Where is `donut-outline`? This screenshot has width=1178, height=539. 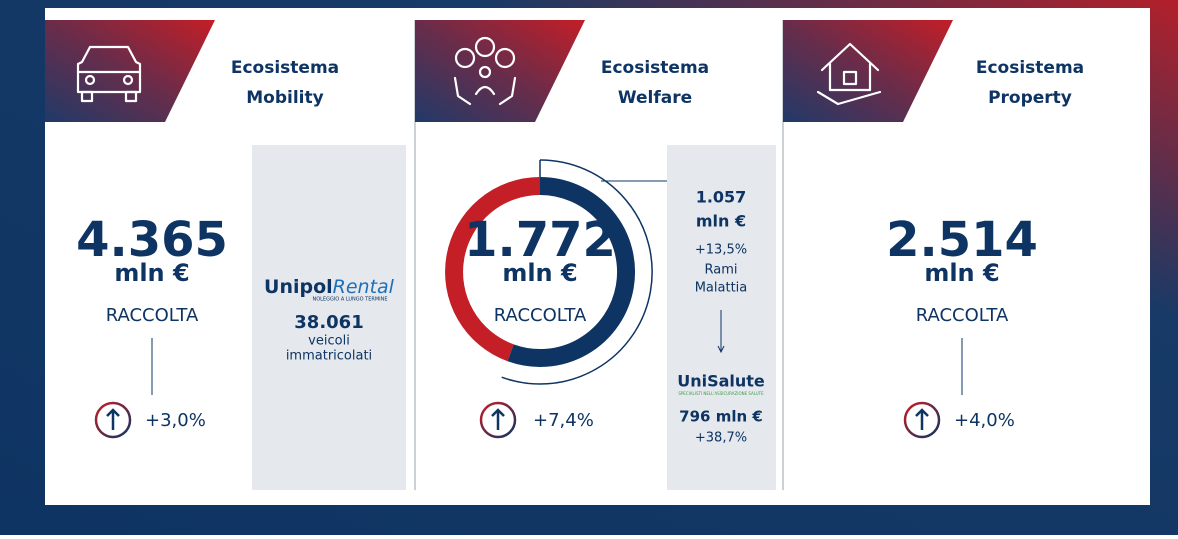
donut-outline is located at coordinates (577, 272).